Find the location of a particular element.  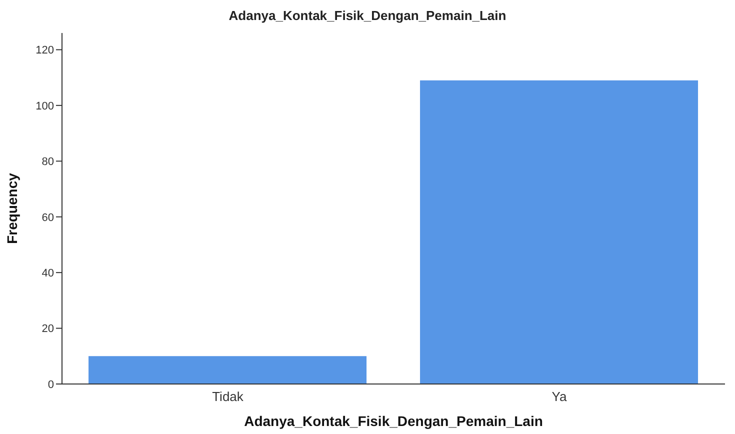

y-axis-title: Frequency is located at coordinates (12, 208).